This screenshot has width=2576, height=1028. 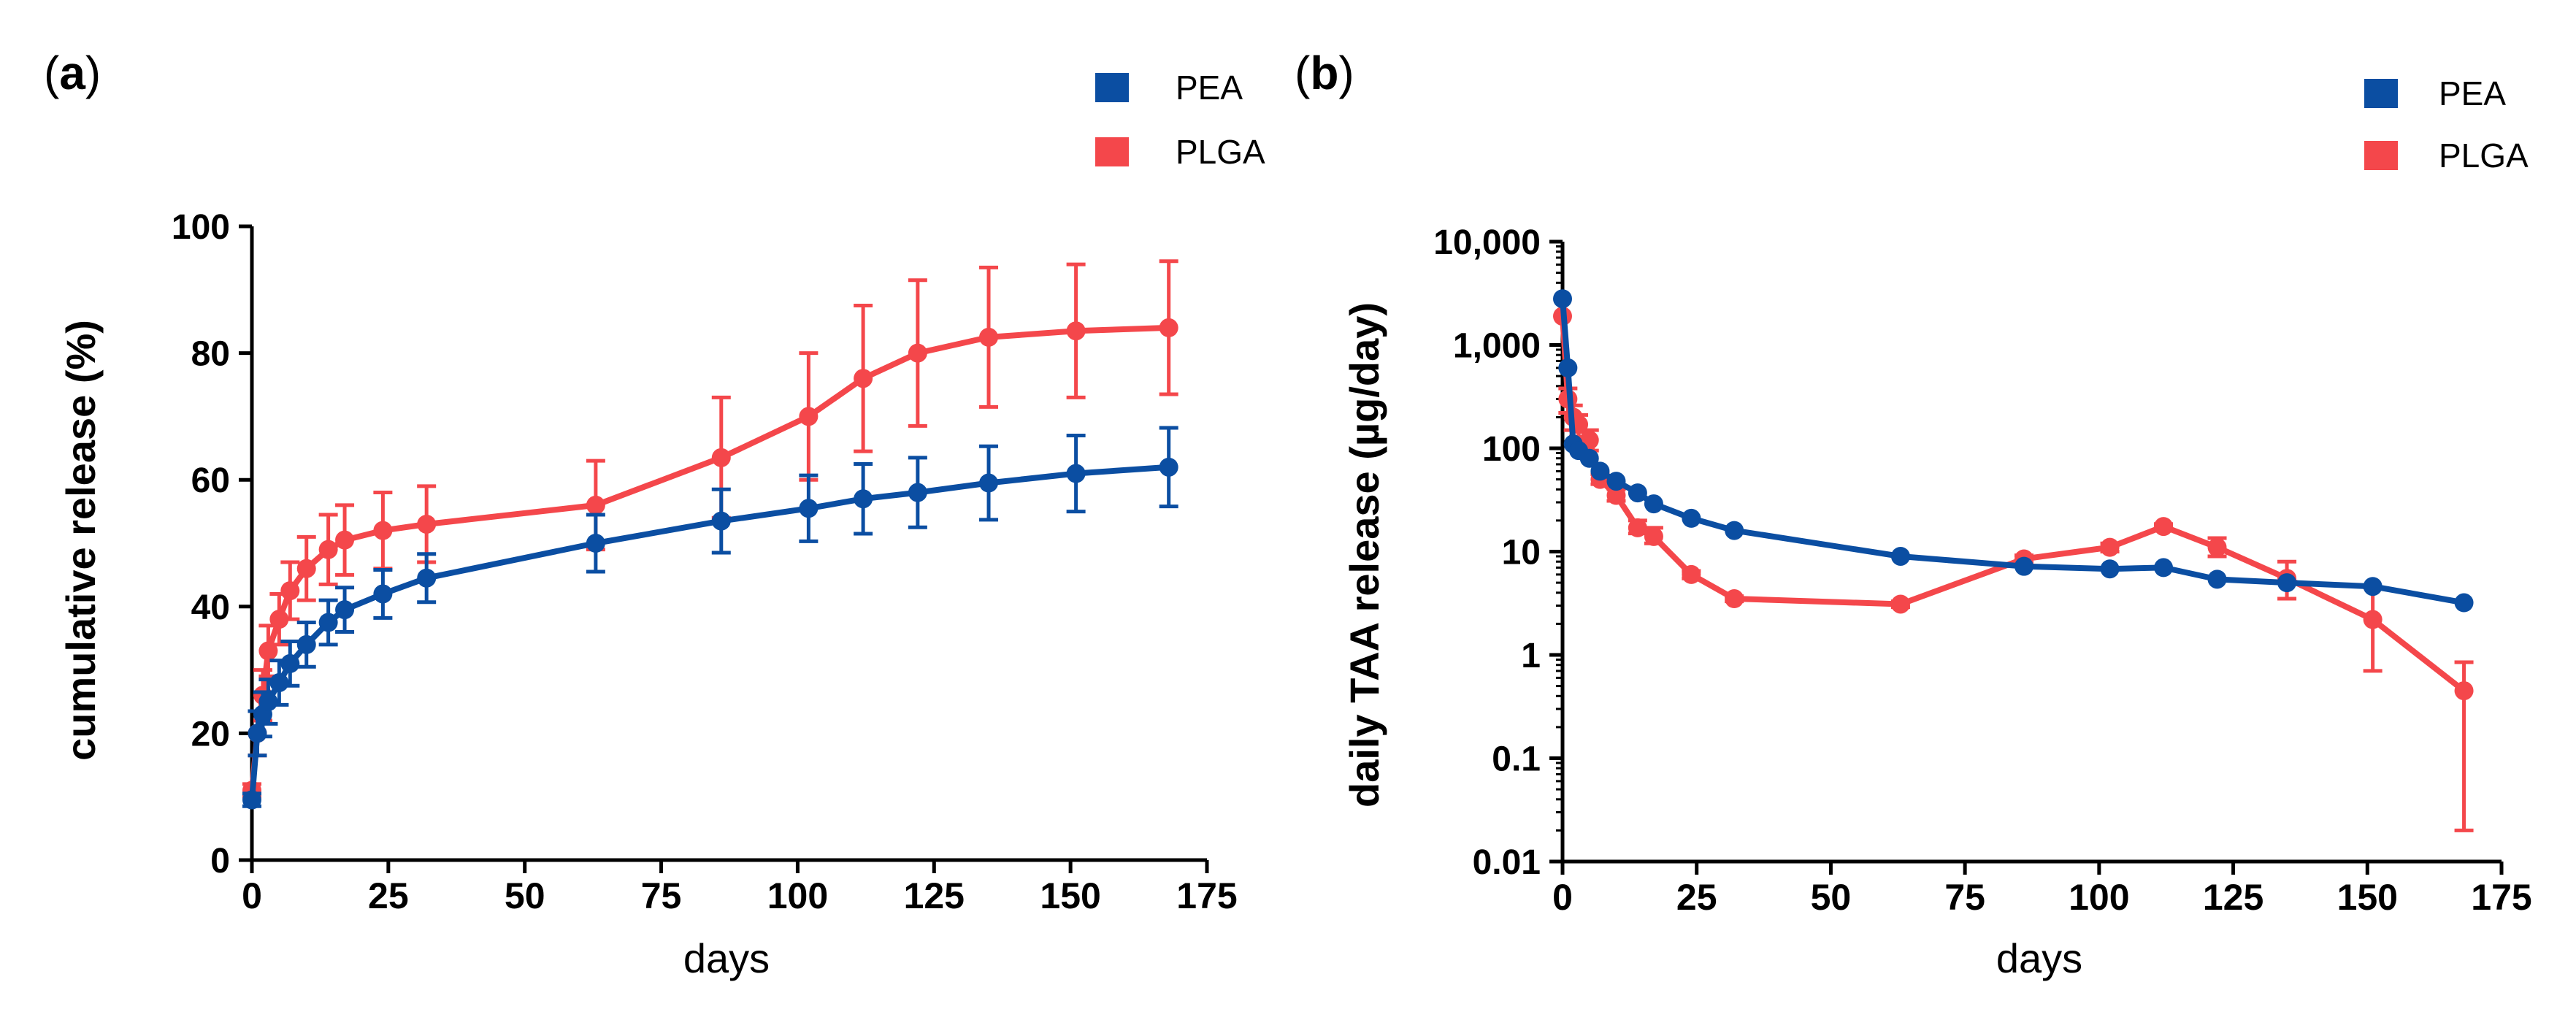 What do you see at coordinates (388, 895) in the screenshot?
I see `x-tick-label-a-1: 25` at bounding box center [388, 895].